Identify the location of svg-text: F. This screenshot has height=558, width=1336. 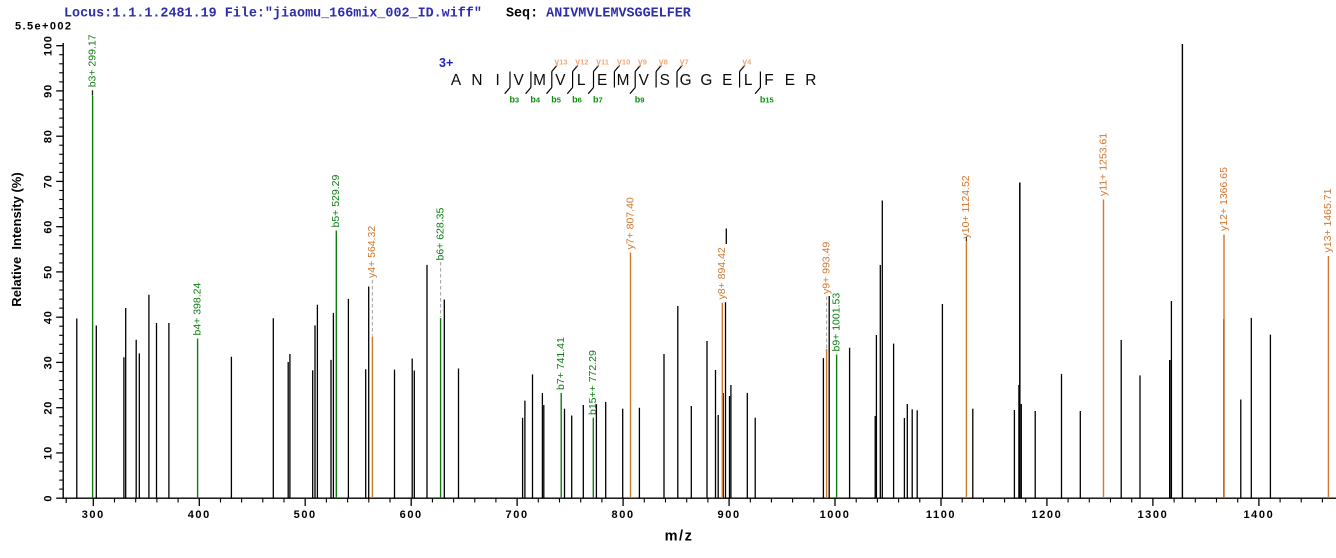
(768, 80).